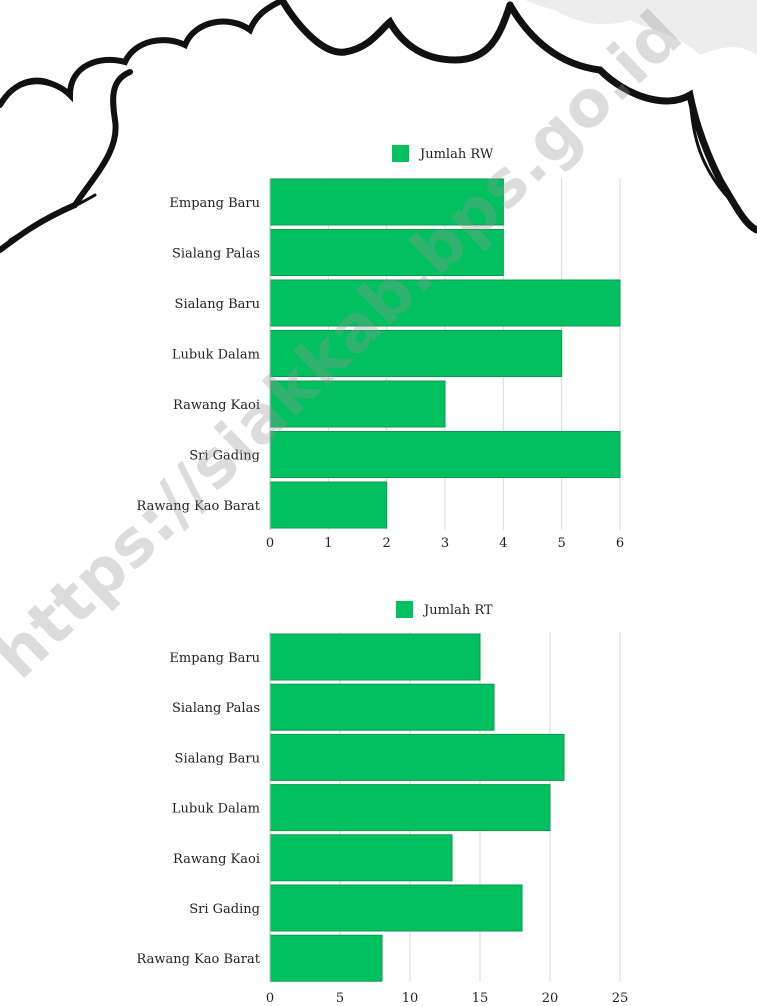  What do you see at coordinates (410, 998) in the screenshot?
I see `x-tick-label: 10` at bounding box center [410, 998].